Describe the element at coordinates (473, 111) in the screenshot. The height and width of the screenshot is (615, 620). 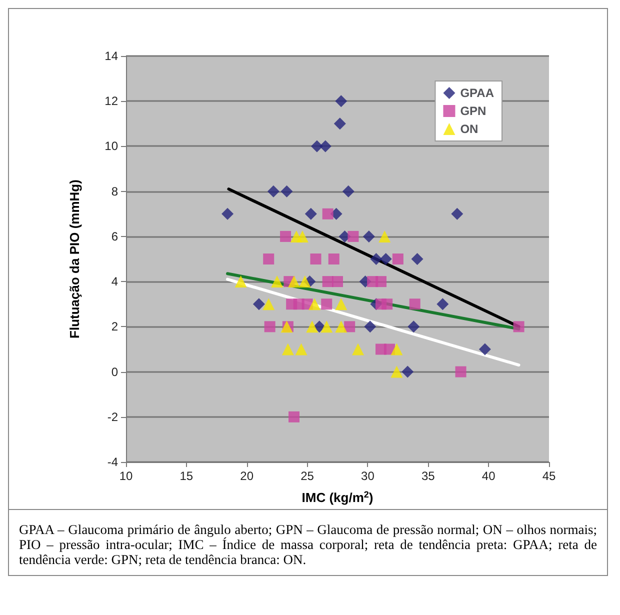
I see `legend-label: GPN` at that location.